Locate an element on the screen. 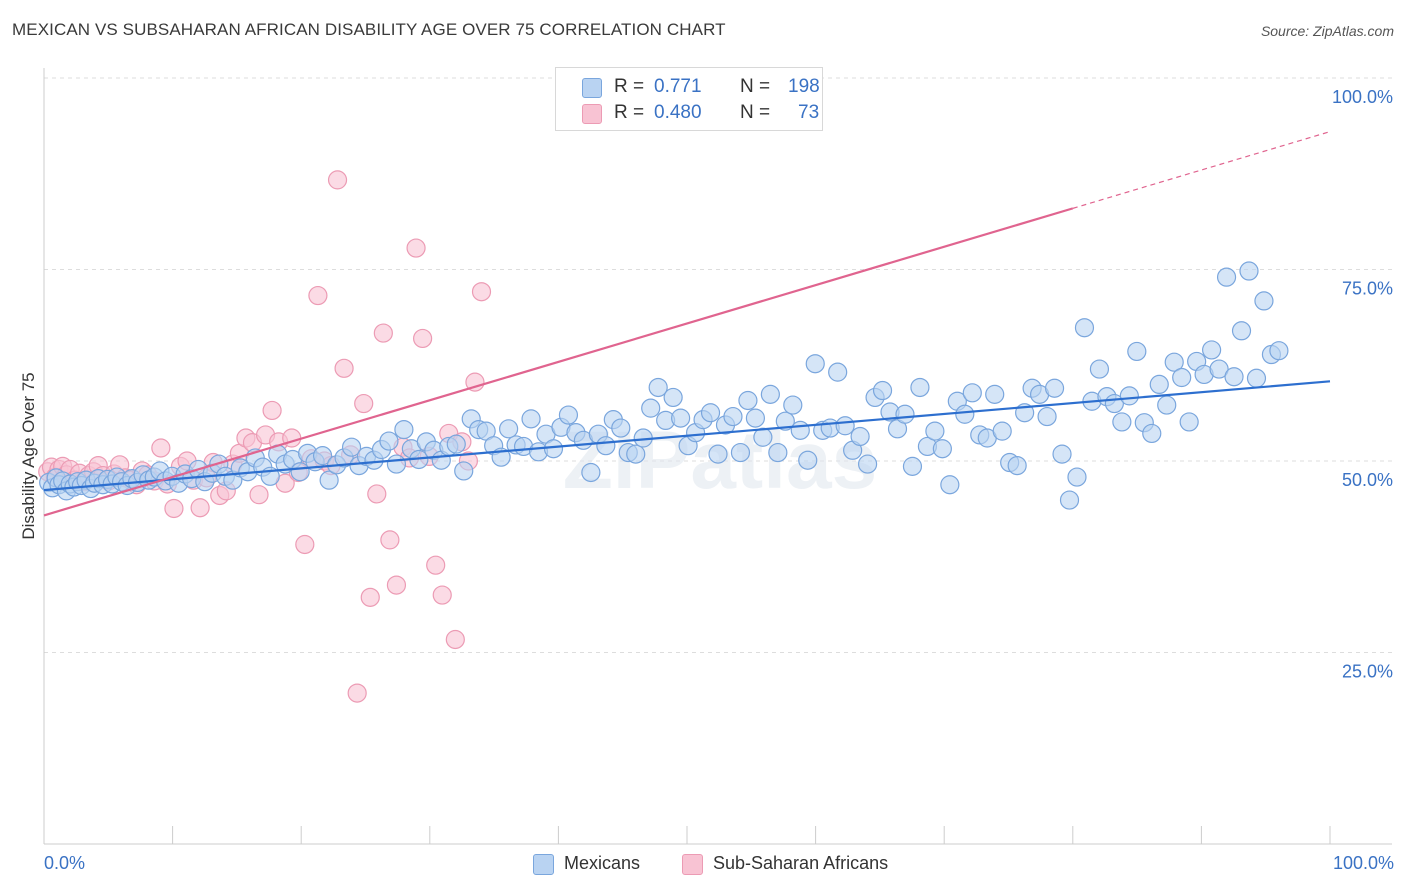  africans-legend-swatch is located at coordinates (692, 864).